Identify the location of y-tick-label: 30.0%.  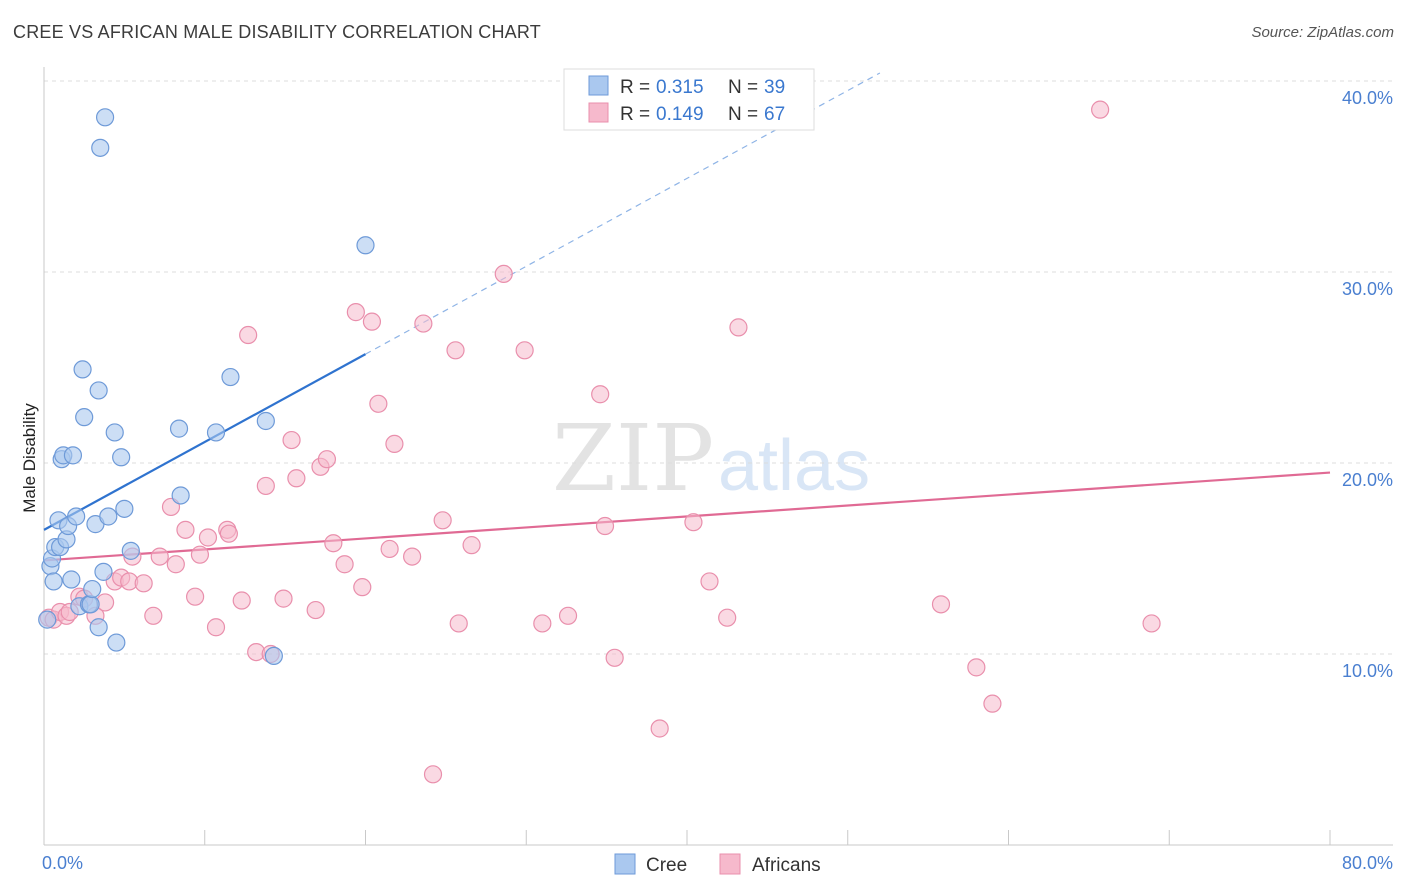
(1367, 289).